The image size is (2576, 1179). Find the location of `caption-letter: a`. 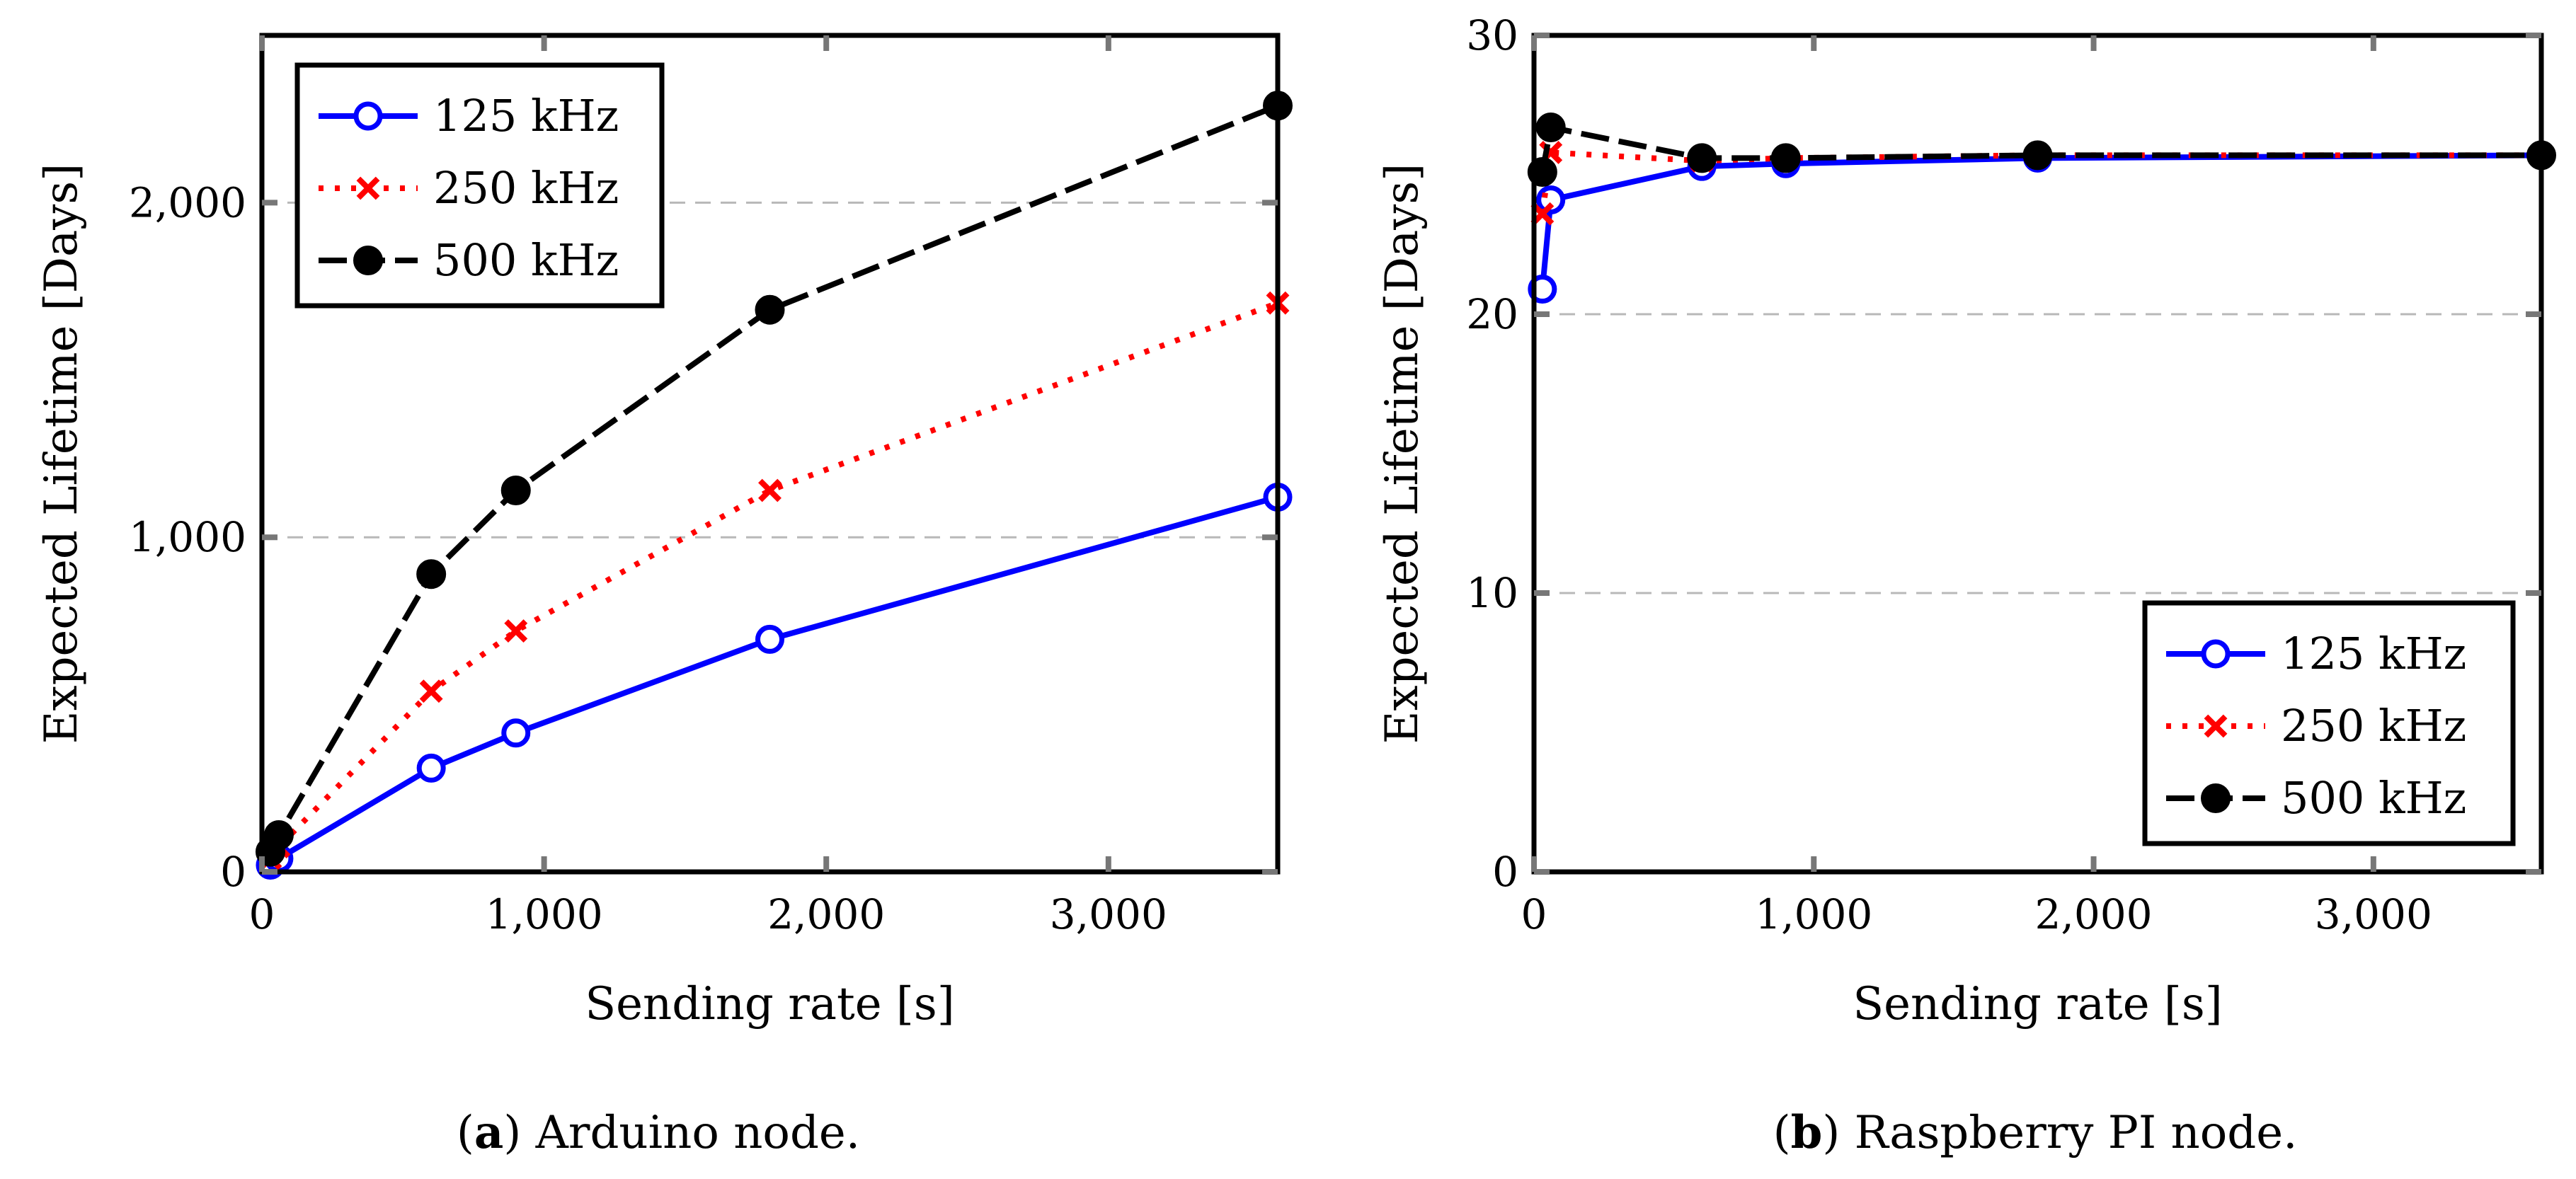

caption-letter: a is located at coordinates (488, 1132).